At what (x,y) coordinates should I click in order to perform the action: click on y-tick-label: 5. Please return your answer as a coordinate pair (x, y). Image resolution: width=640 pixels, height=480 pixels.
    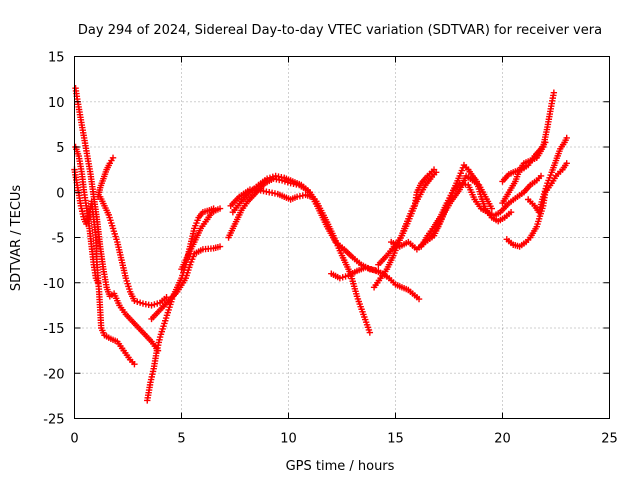
    Looking at the image, I should click on (60, 148).